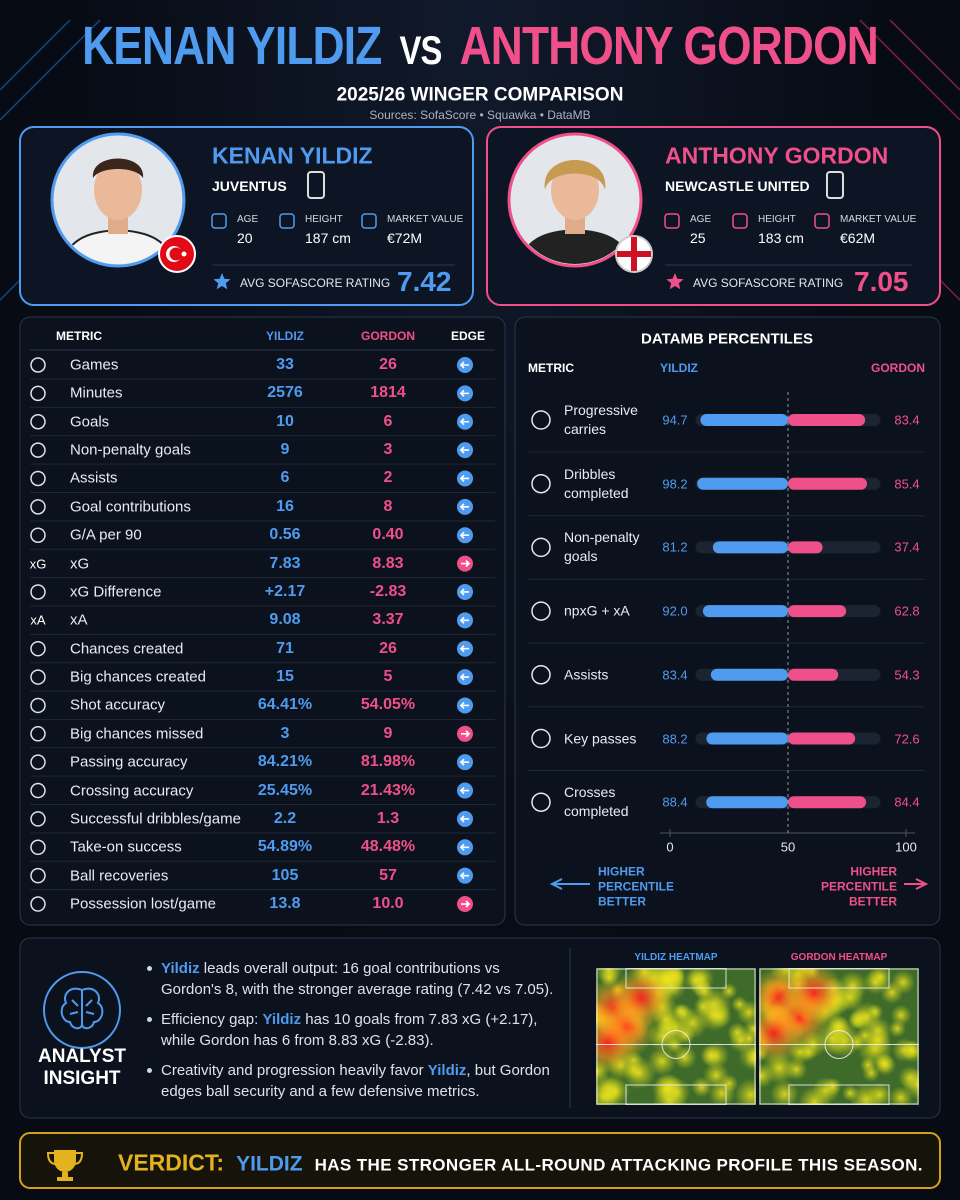 The height and width of the screenshot is (1200, 960). What do you see at coordinates (119, 876) in the screenshot?
I see `metric-name: Ball recoveries` at bounding box center [119, 876].